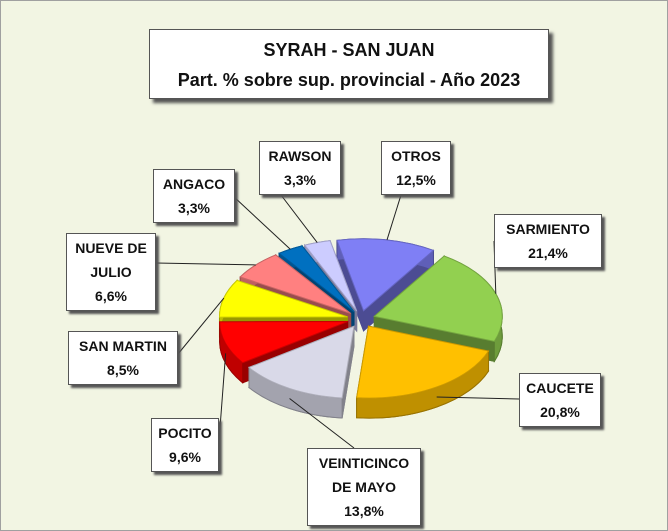 This screenshot has width=668, height=531. What do you see at coordinates (111, 296) in the screenshot?
I see `value-label: 6,6%` at bounding box center [111, 296].